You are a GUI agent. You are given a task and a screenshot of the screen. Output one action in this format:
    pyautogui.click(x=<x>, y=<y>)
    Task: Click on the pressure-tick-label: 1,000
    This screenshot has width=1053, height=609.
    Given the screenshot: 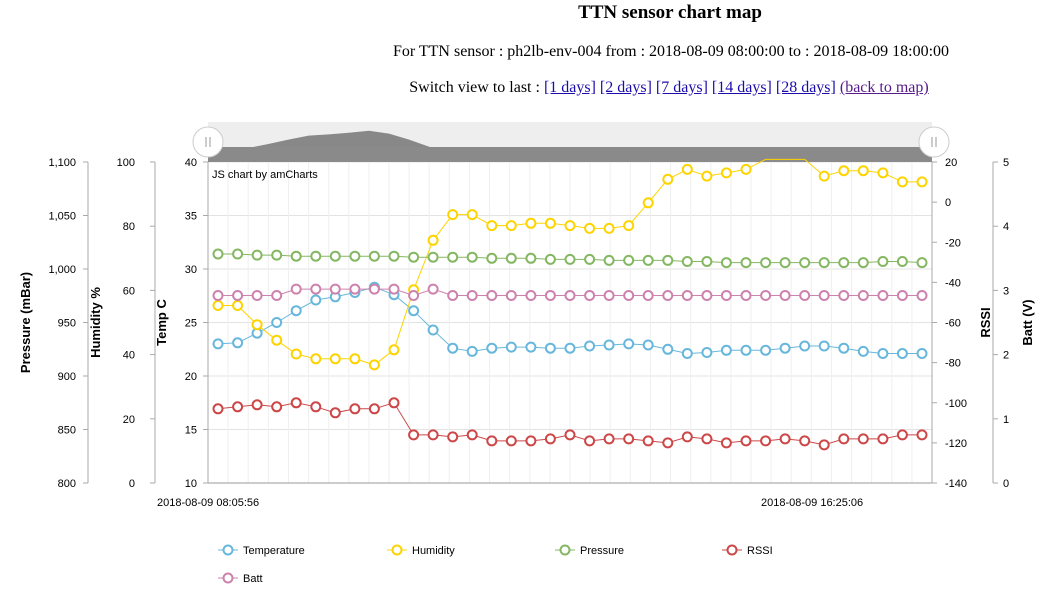 What is the action you would take?
    pyautogui.click(x=62, y=270)
    